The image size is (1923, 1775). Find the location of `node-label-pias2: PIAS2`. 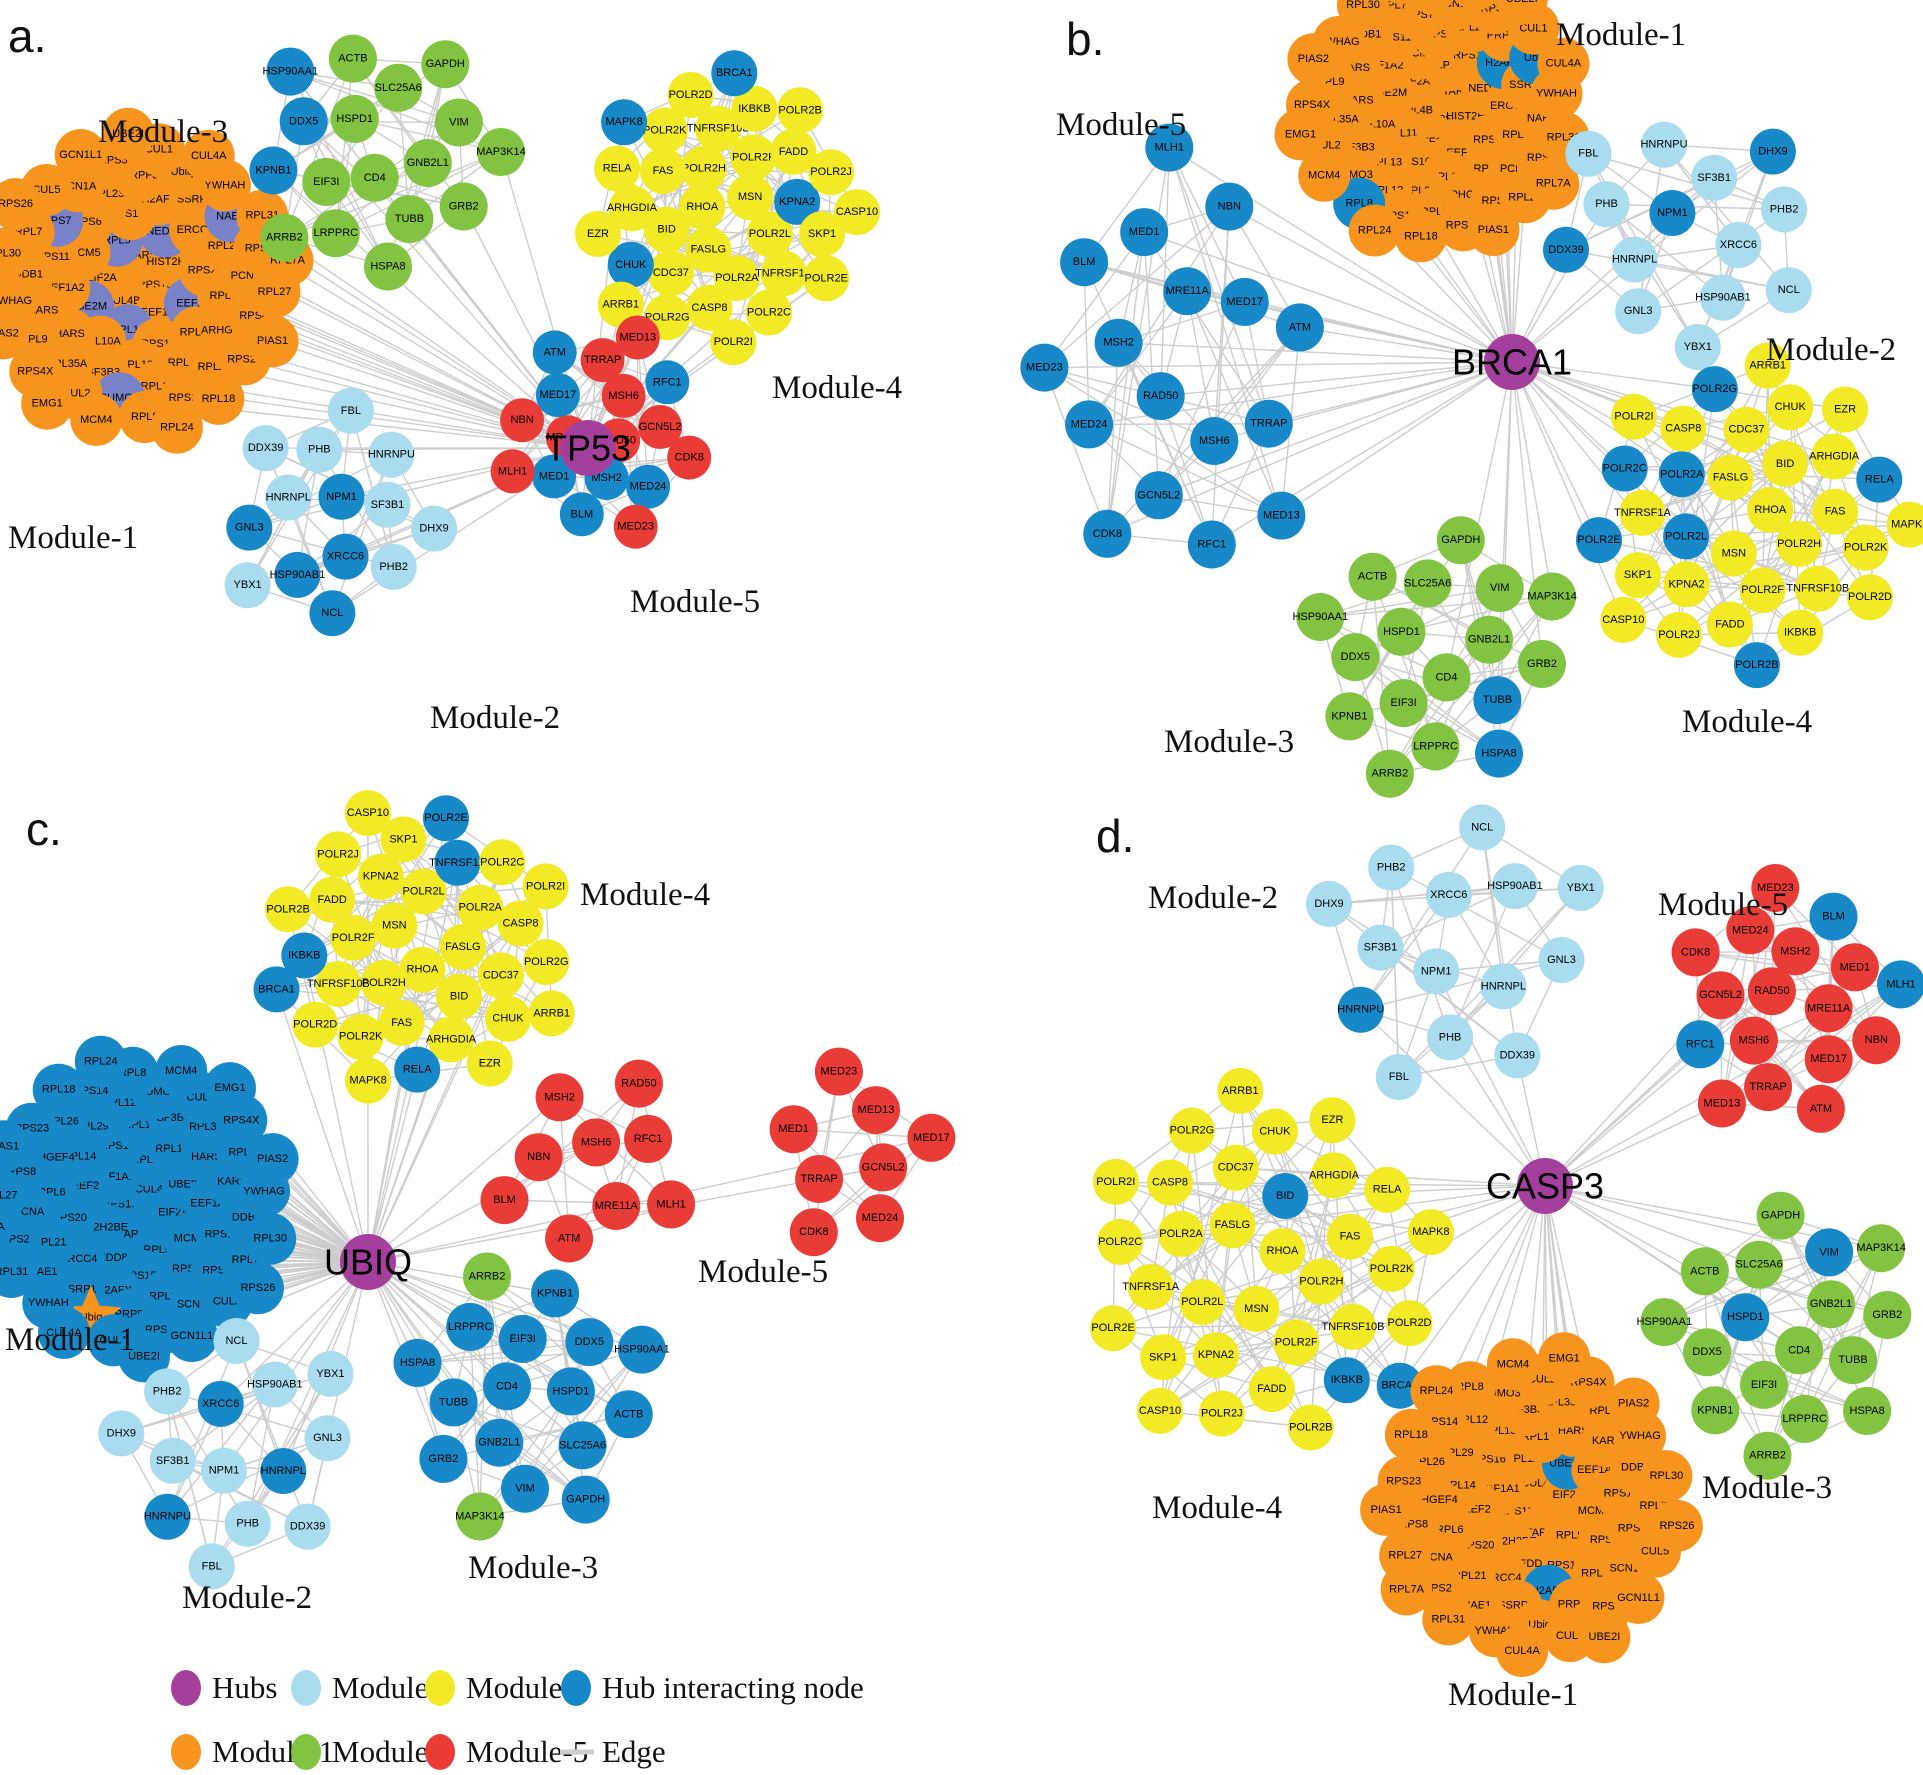

node-label-pias2: PIAS2 is located at coordinates (272, 1159).